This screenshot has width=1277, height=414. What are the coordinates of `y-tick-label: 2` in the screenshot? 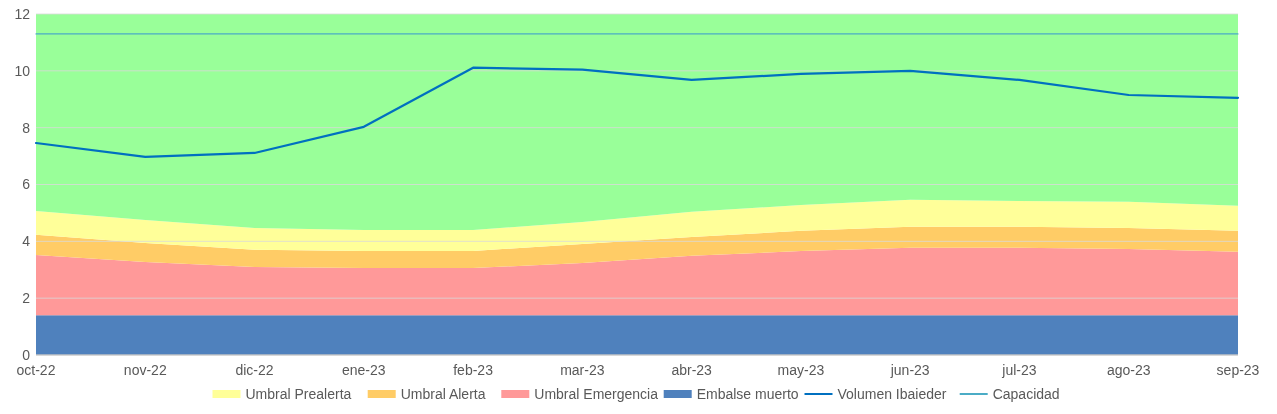 It's located at (26, 298).